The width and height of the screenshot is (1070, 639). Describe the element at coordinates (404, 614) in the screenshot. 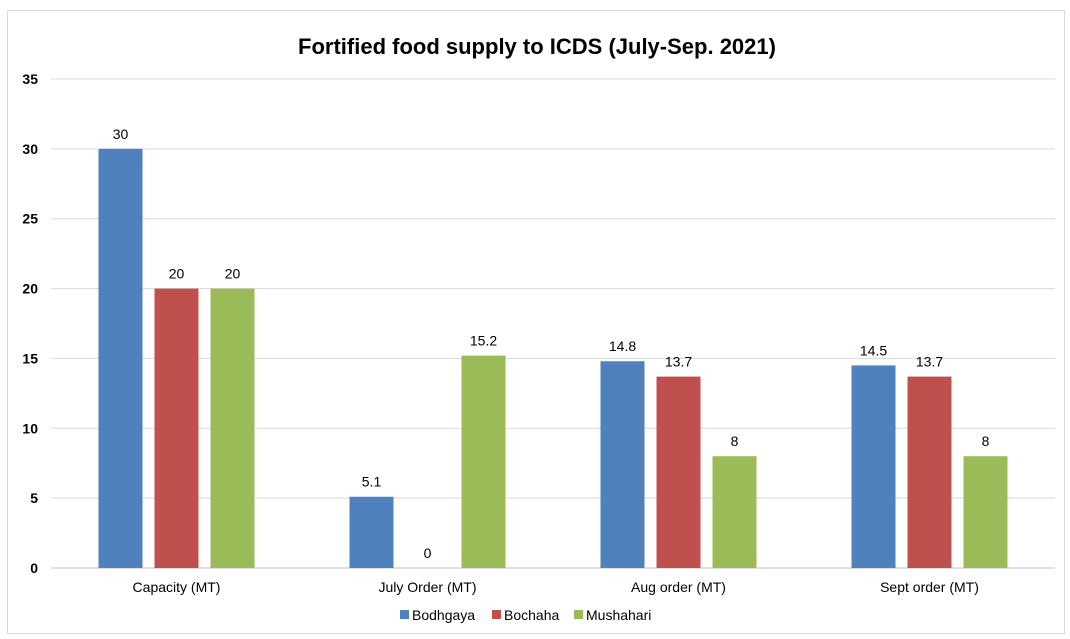

I see `legend-swatch-bodhgaya` at that location.